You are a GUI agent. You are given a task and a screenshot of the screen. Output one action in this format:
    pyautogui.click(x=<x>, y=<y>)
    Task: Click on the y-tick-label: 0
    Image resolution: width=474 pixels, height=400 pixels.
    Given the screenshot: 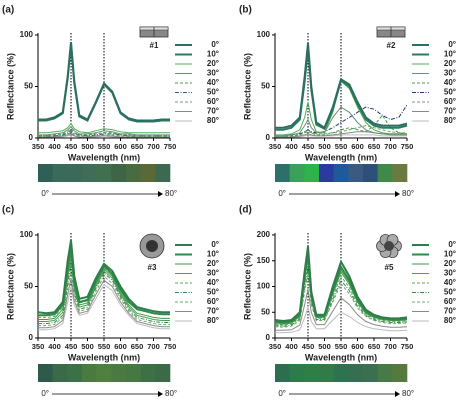 What is the action you would take?
    pyautogui.click(x=31, y=337)
    